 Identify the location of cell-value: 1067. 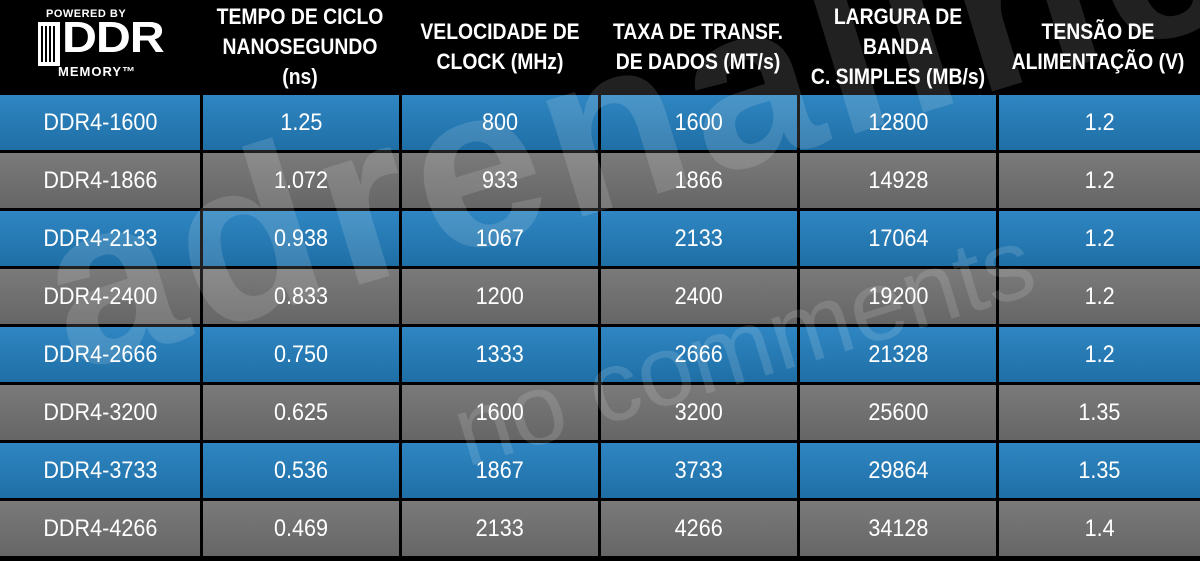
(500, 238).